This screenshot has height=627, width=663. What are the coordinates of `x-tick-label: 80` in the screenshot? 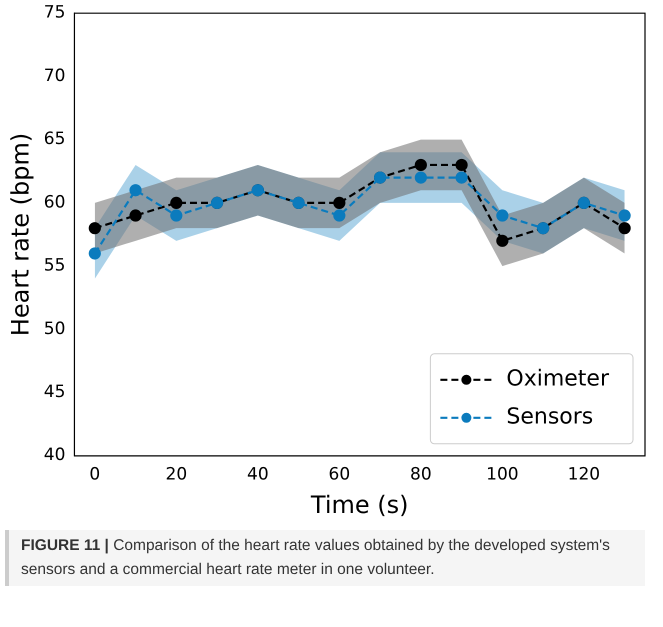 It's located at (421, 474).